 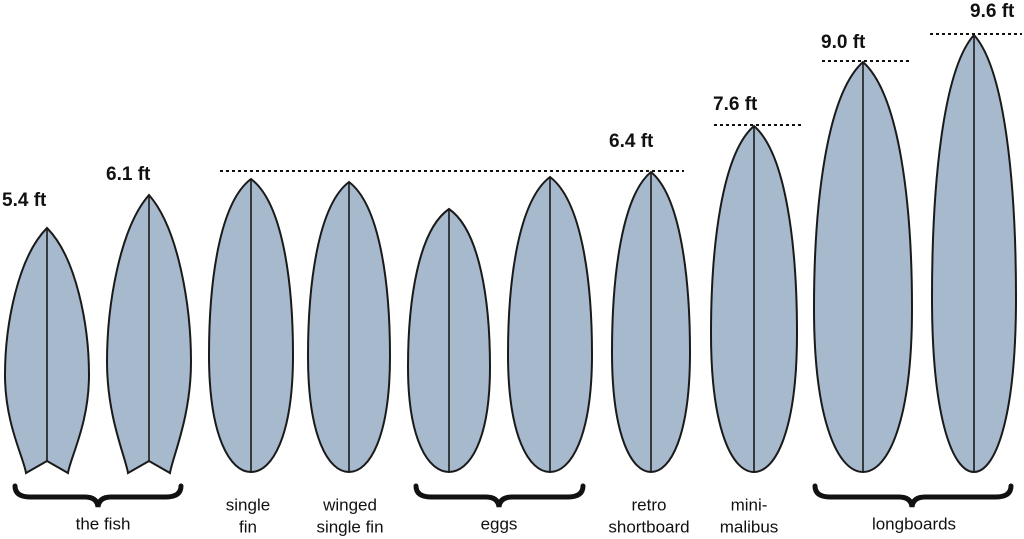 What do you see at coordinates (103, 523) in the screenshot?
I see `group-label: the fish` at bounding box center [103, 523].